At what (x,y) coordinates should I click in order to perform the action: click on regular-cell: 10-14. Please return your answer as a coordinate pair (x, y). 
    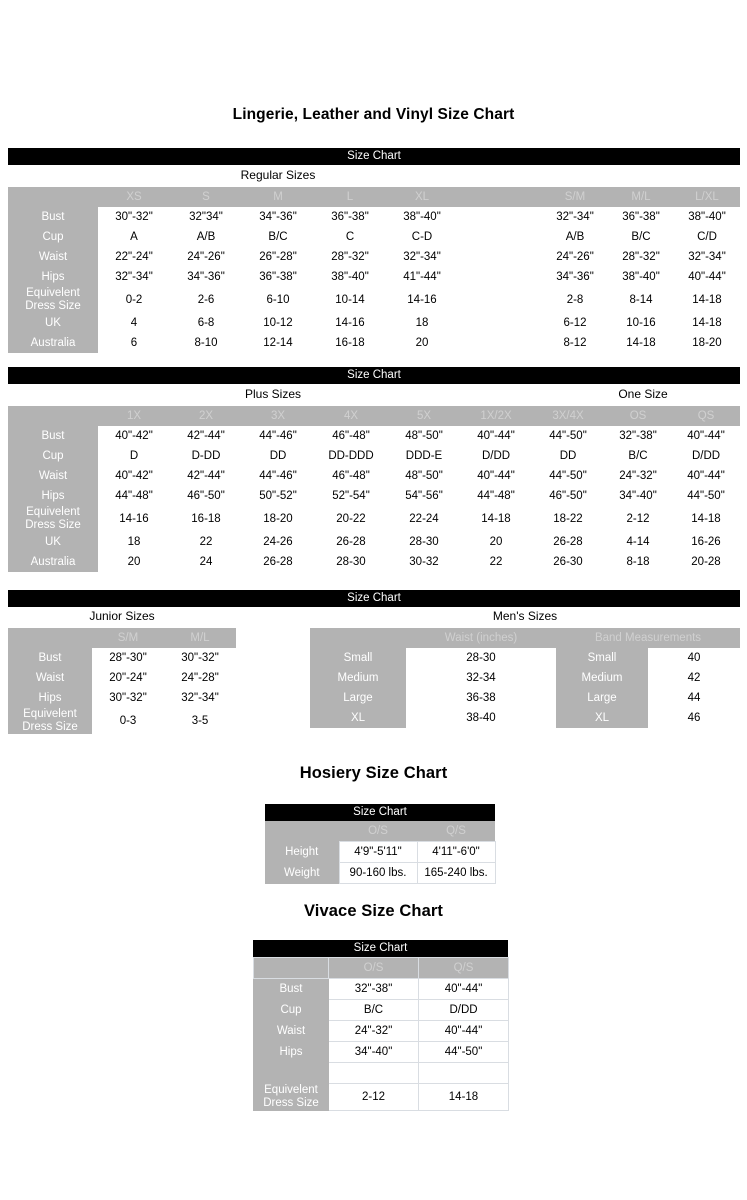
    Looking at the image, I should click on (350, 300).